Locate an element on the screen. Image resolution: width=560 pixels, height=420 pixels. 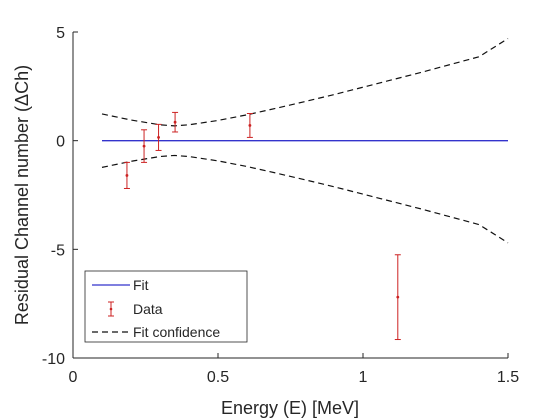
legend-data-label: Data is located at coordinates (148, 309).